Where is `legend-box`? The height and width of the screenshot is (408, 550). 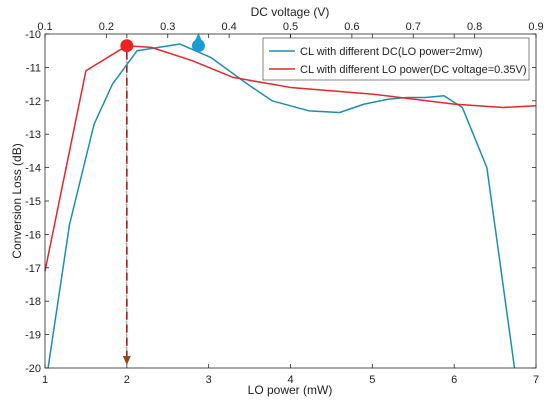 legend-box is located at coordinates (396, 59).